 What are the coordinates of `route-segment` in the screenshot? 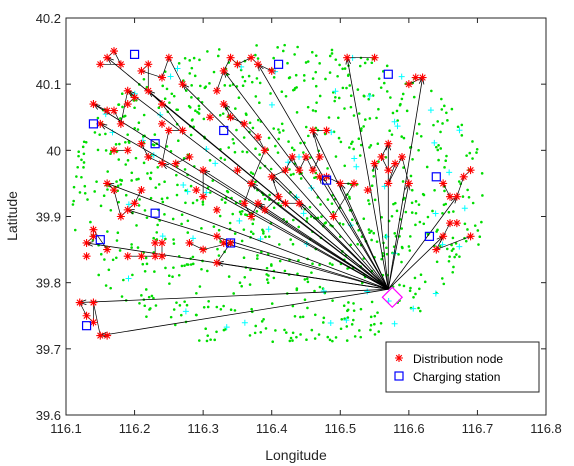 It's located at (258, 167).